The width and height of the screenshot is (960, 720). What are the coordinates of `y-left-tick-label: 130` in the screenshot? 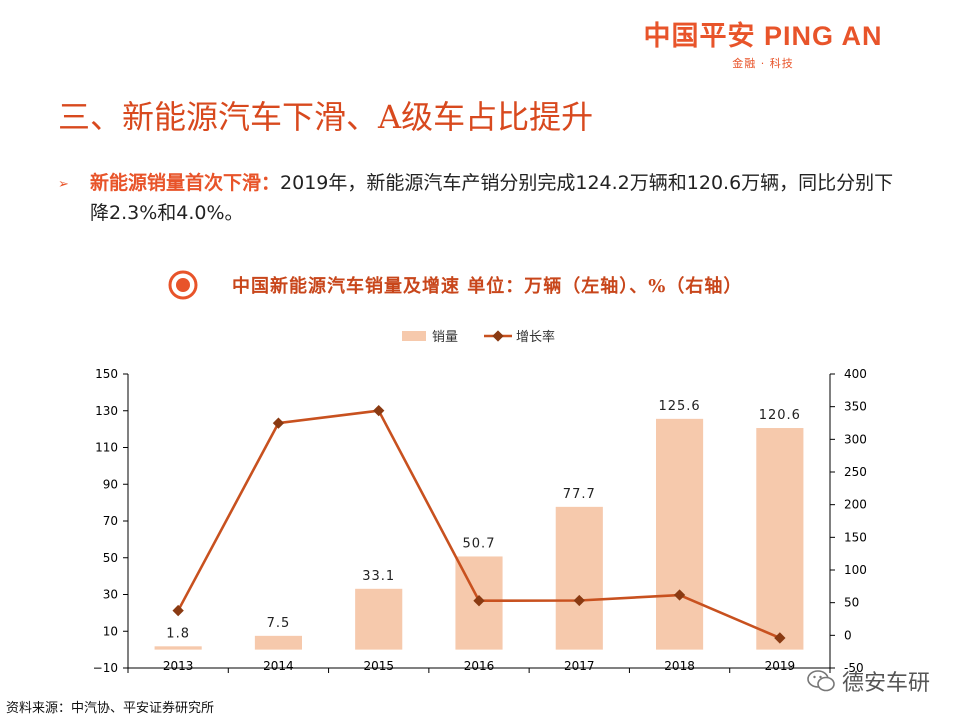 It's located at (106, 411).